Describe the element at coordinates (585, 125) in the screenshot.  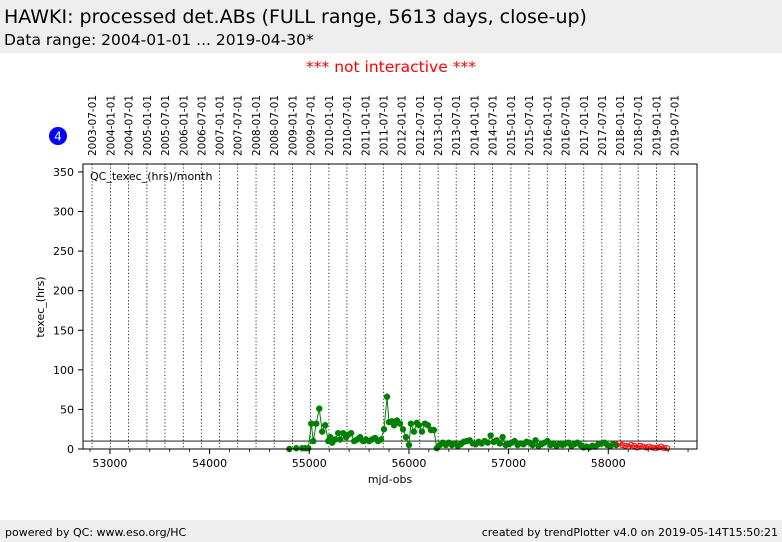
I see `date-tick-label: 2017-01-01` at that location.